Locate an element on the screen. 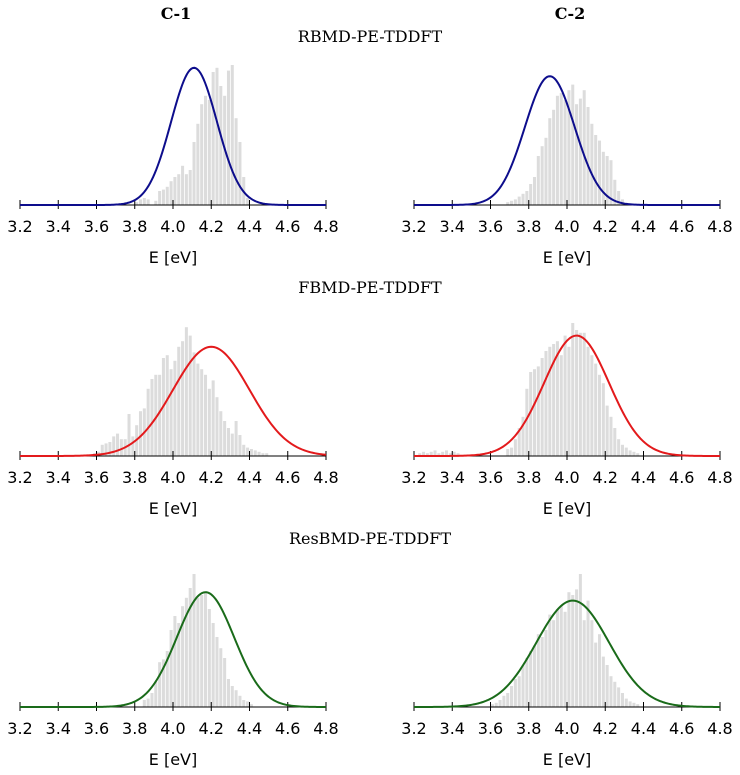 The width and height of the screenshot is (740, 775). x-tick-label: 4.8 is located at coordinates (719, 477).